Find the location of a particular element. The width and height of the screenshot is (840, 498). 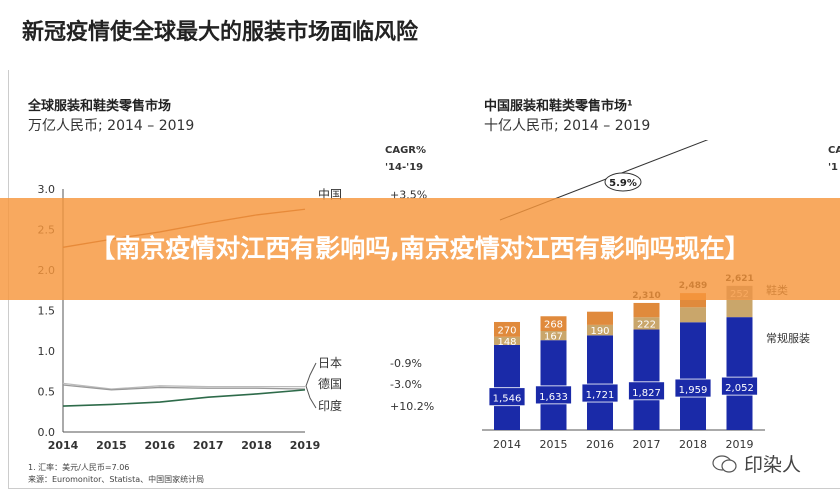

bar-value-label: 167 is located at coordinates (553, 337).